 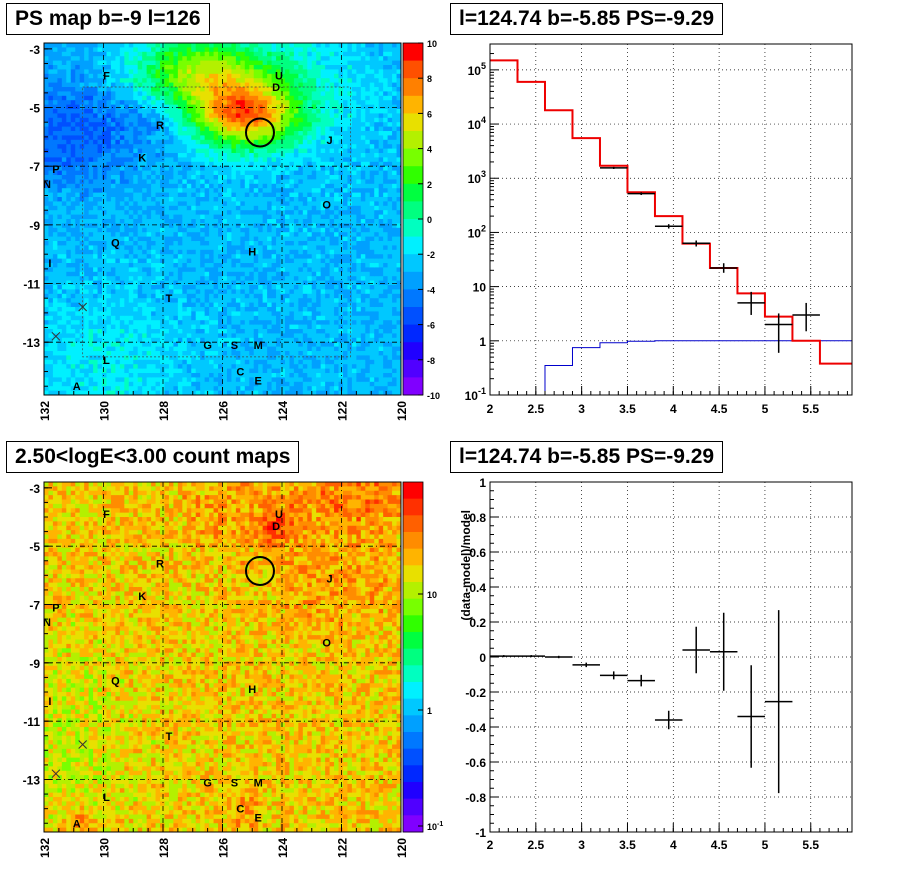 What do you see at coordinates (429, 150) in the screenshot?
I see `colorbar-label: 4` at bounding box center [429, 150].